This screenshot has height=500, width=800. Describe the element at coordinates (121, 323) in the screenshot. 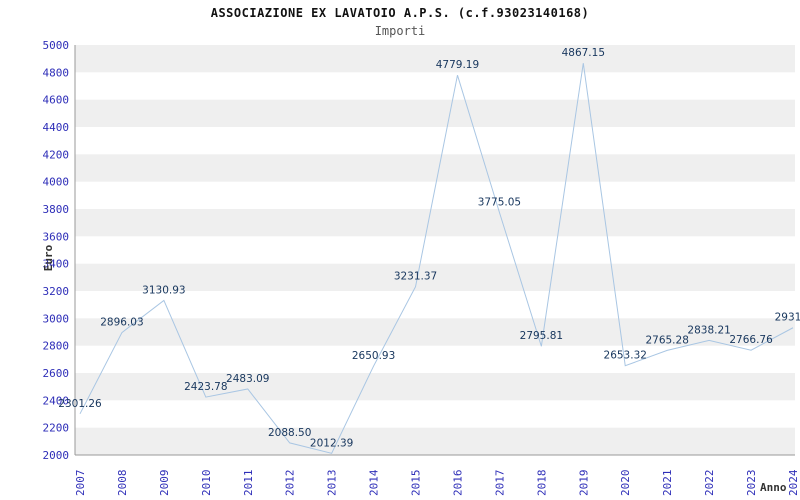

I see `chart-text: 2896.03` at that location.